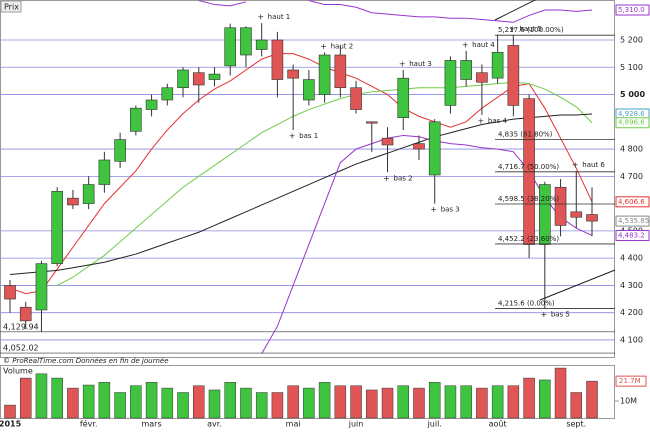 Image resolution: width=650 pixels, height=433 pixels. What do you see at coordinates (530, 29) in the screenshot?
I see `annotation: haut 5` at bounding box center [530, 29].